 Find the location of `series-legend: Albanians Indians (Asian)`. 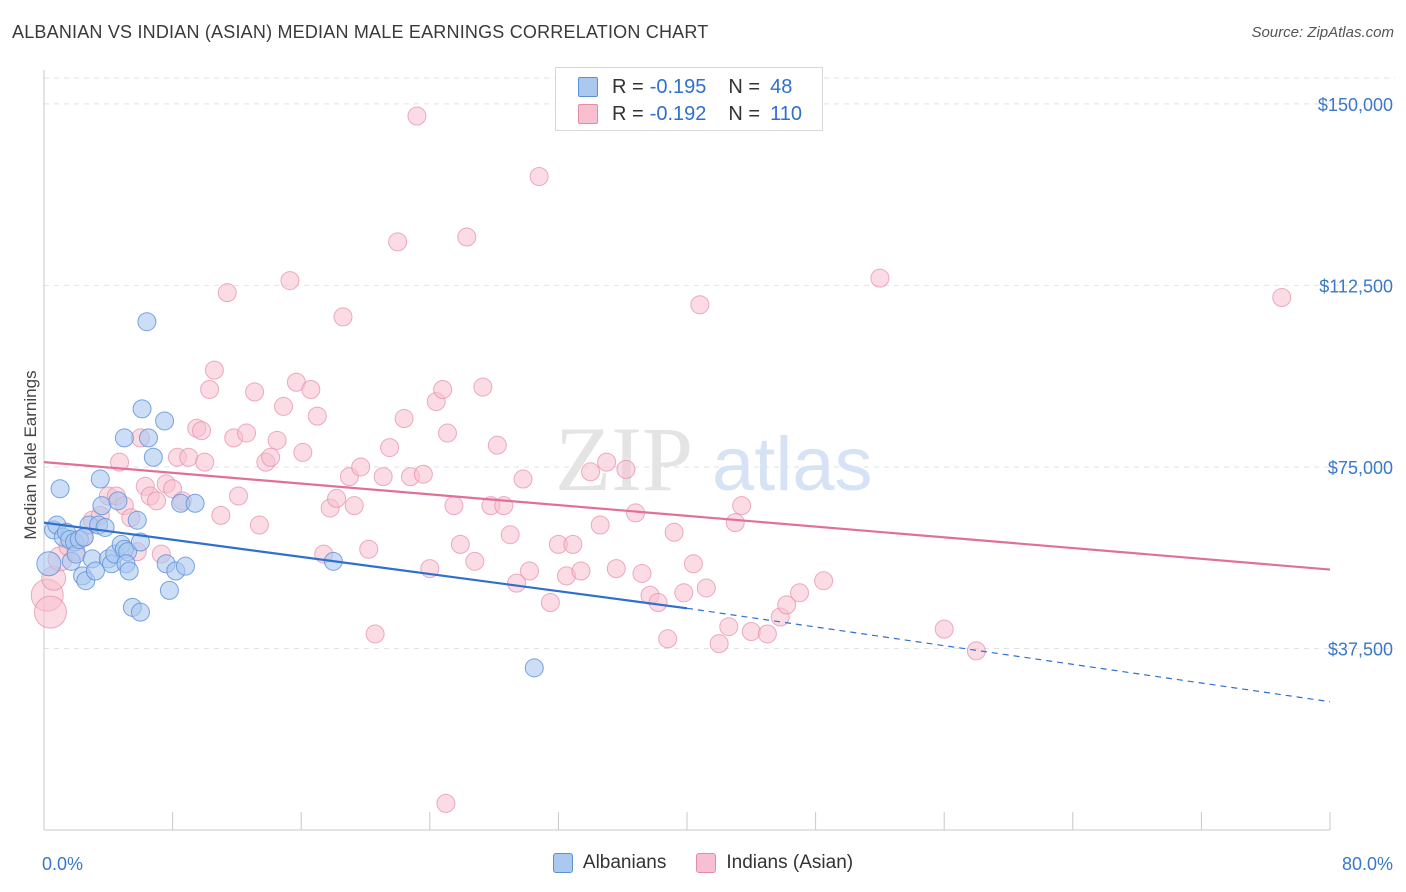

series-legend: Albanians Indians (Asian) is located at coordinates (703, 863).